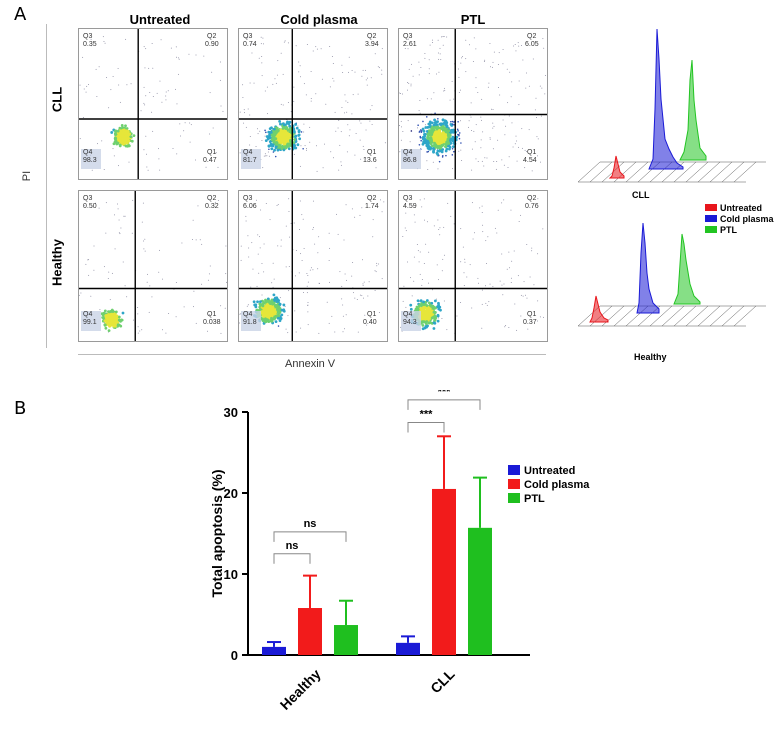  Describe the element at coordinates (212, 206) in the screenshot. I see `q2-value: 0.32` at that location.